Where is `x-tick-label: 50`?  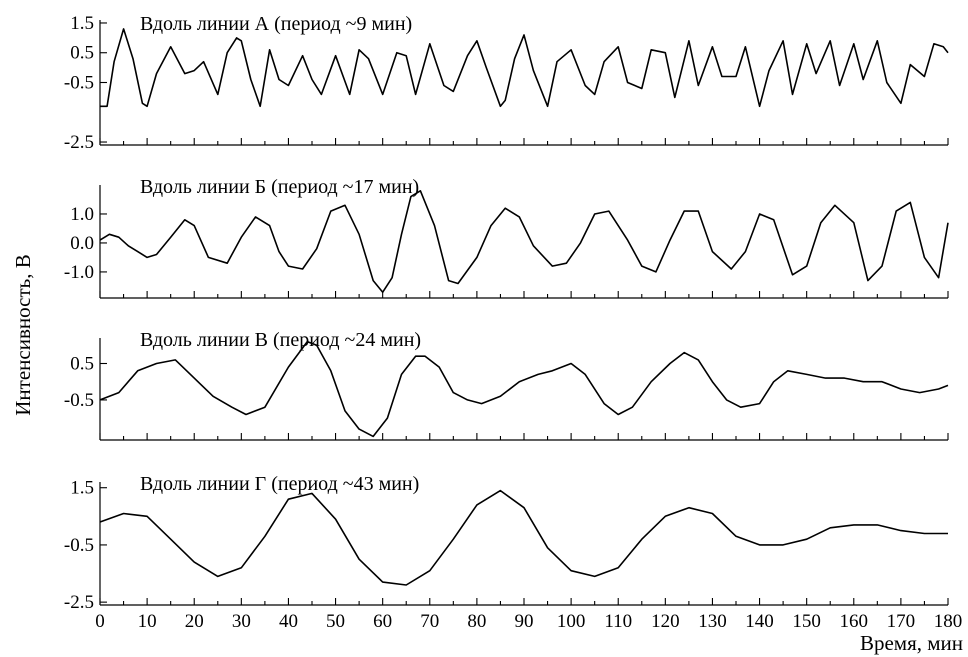 x-tick-label: 50 is located at coordinates (335, 621).